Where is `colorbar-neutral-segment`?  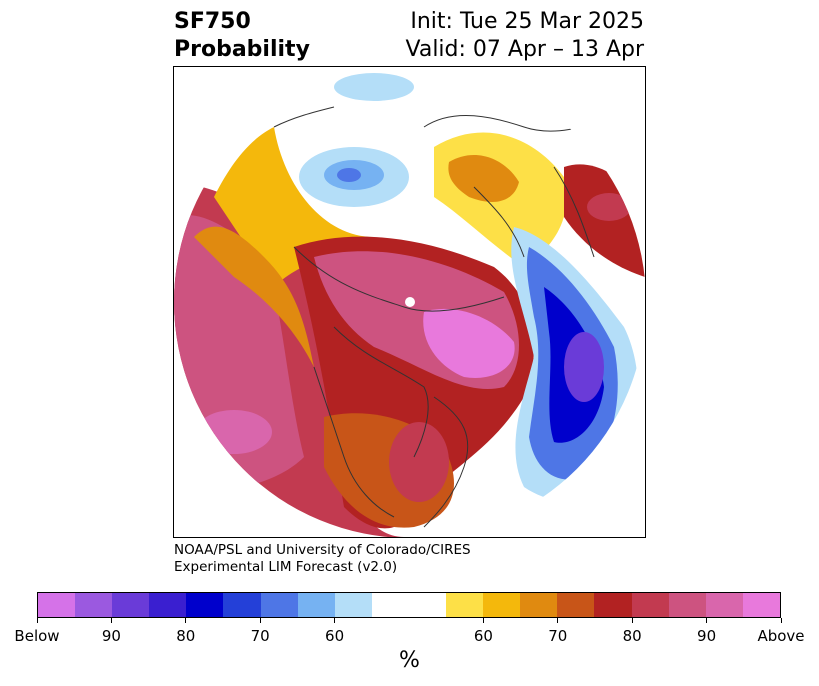 colorbar-neutral-segment is located at coordinates (409, 605).